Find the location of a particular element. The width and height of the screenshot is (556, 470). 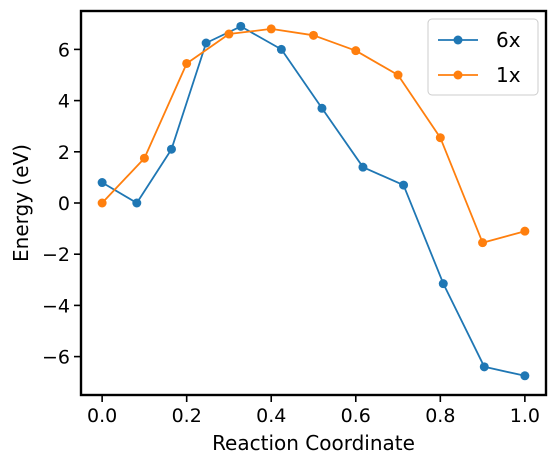

x-tick-label: 0.2 is located at coordinates (187, 416).